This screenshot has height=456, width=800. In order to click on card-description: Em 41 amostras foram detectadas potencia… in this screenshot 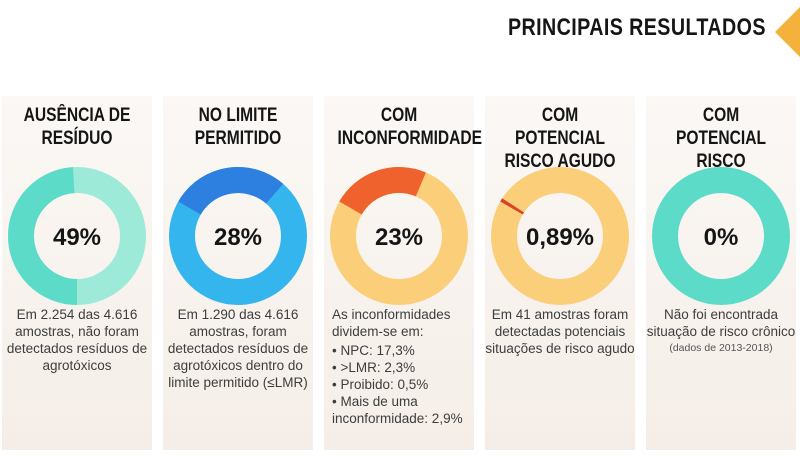, I will do `click(560, 331)`.